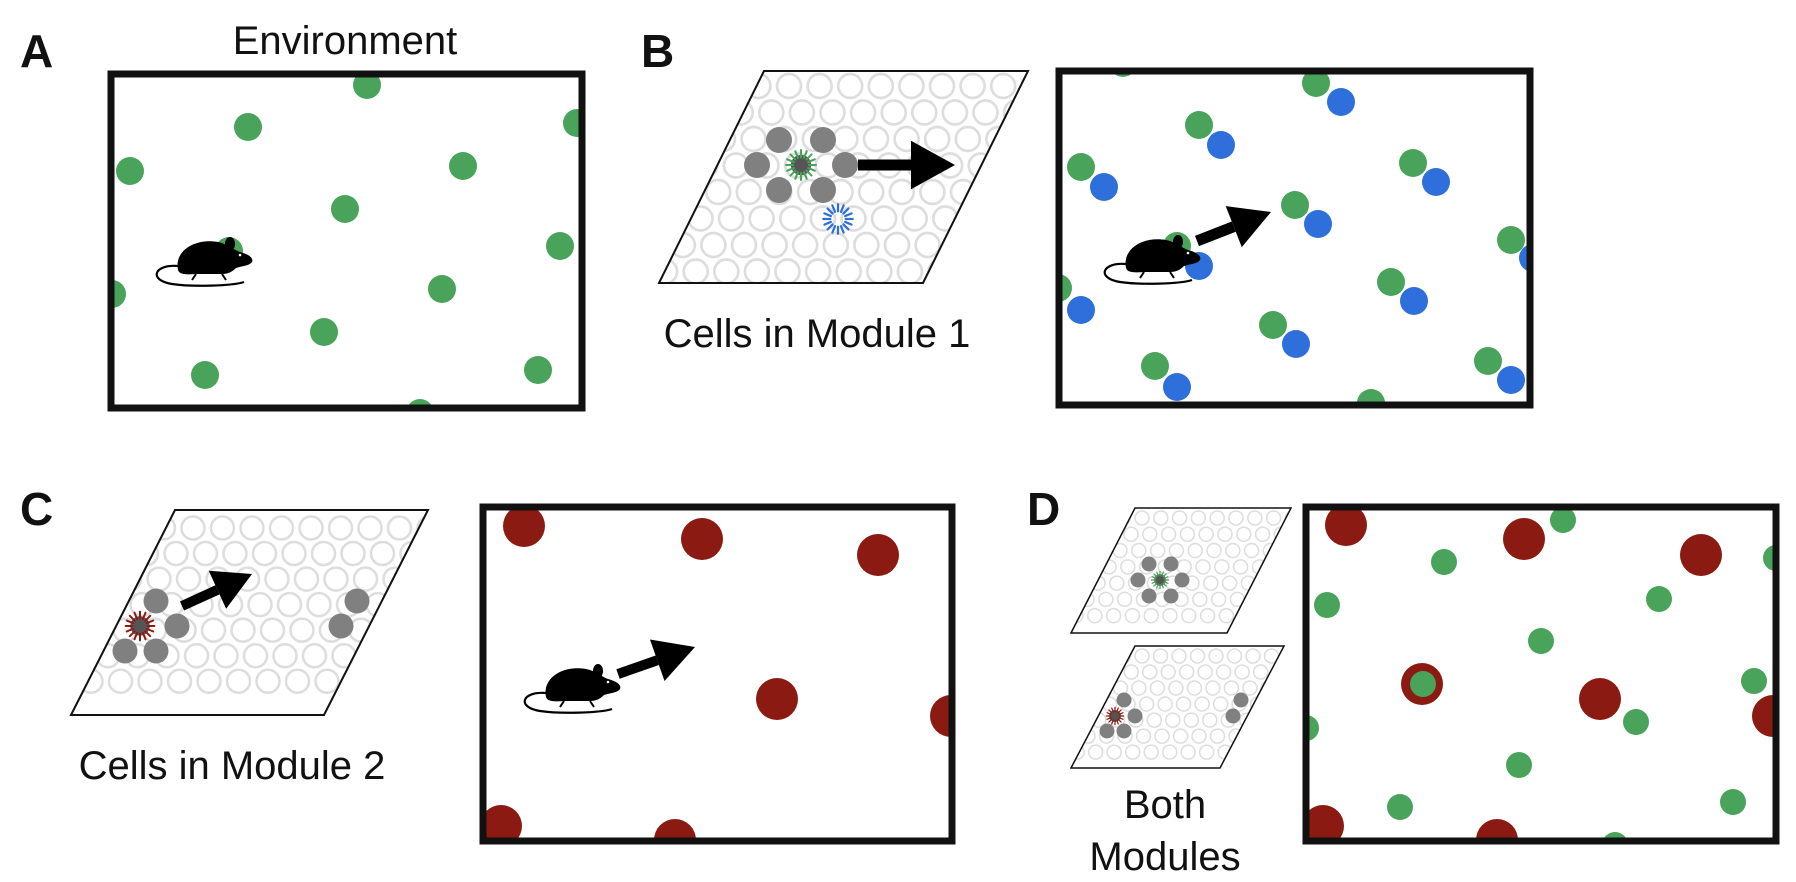  I want to click on panel-a: A Environment, so click(303, 215).